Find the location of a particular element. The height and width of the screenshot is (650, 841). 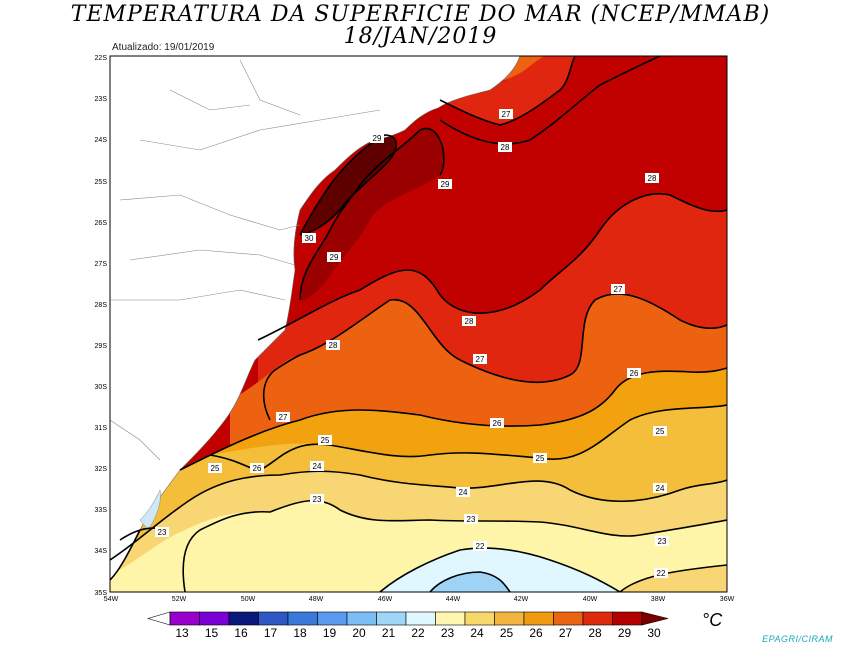

lon-label: 36W is located at coordinates (727, 599).